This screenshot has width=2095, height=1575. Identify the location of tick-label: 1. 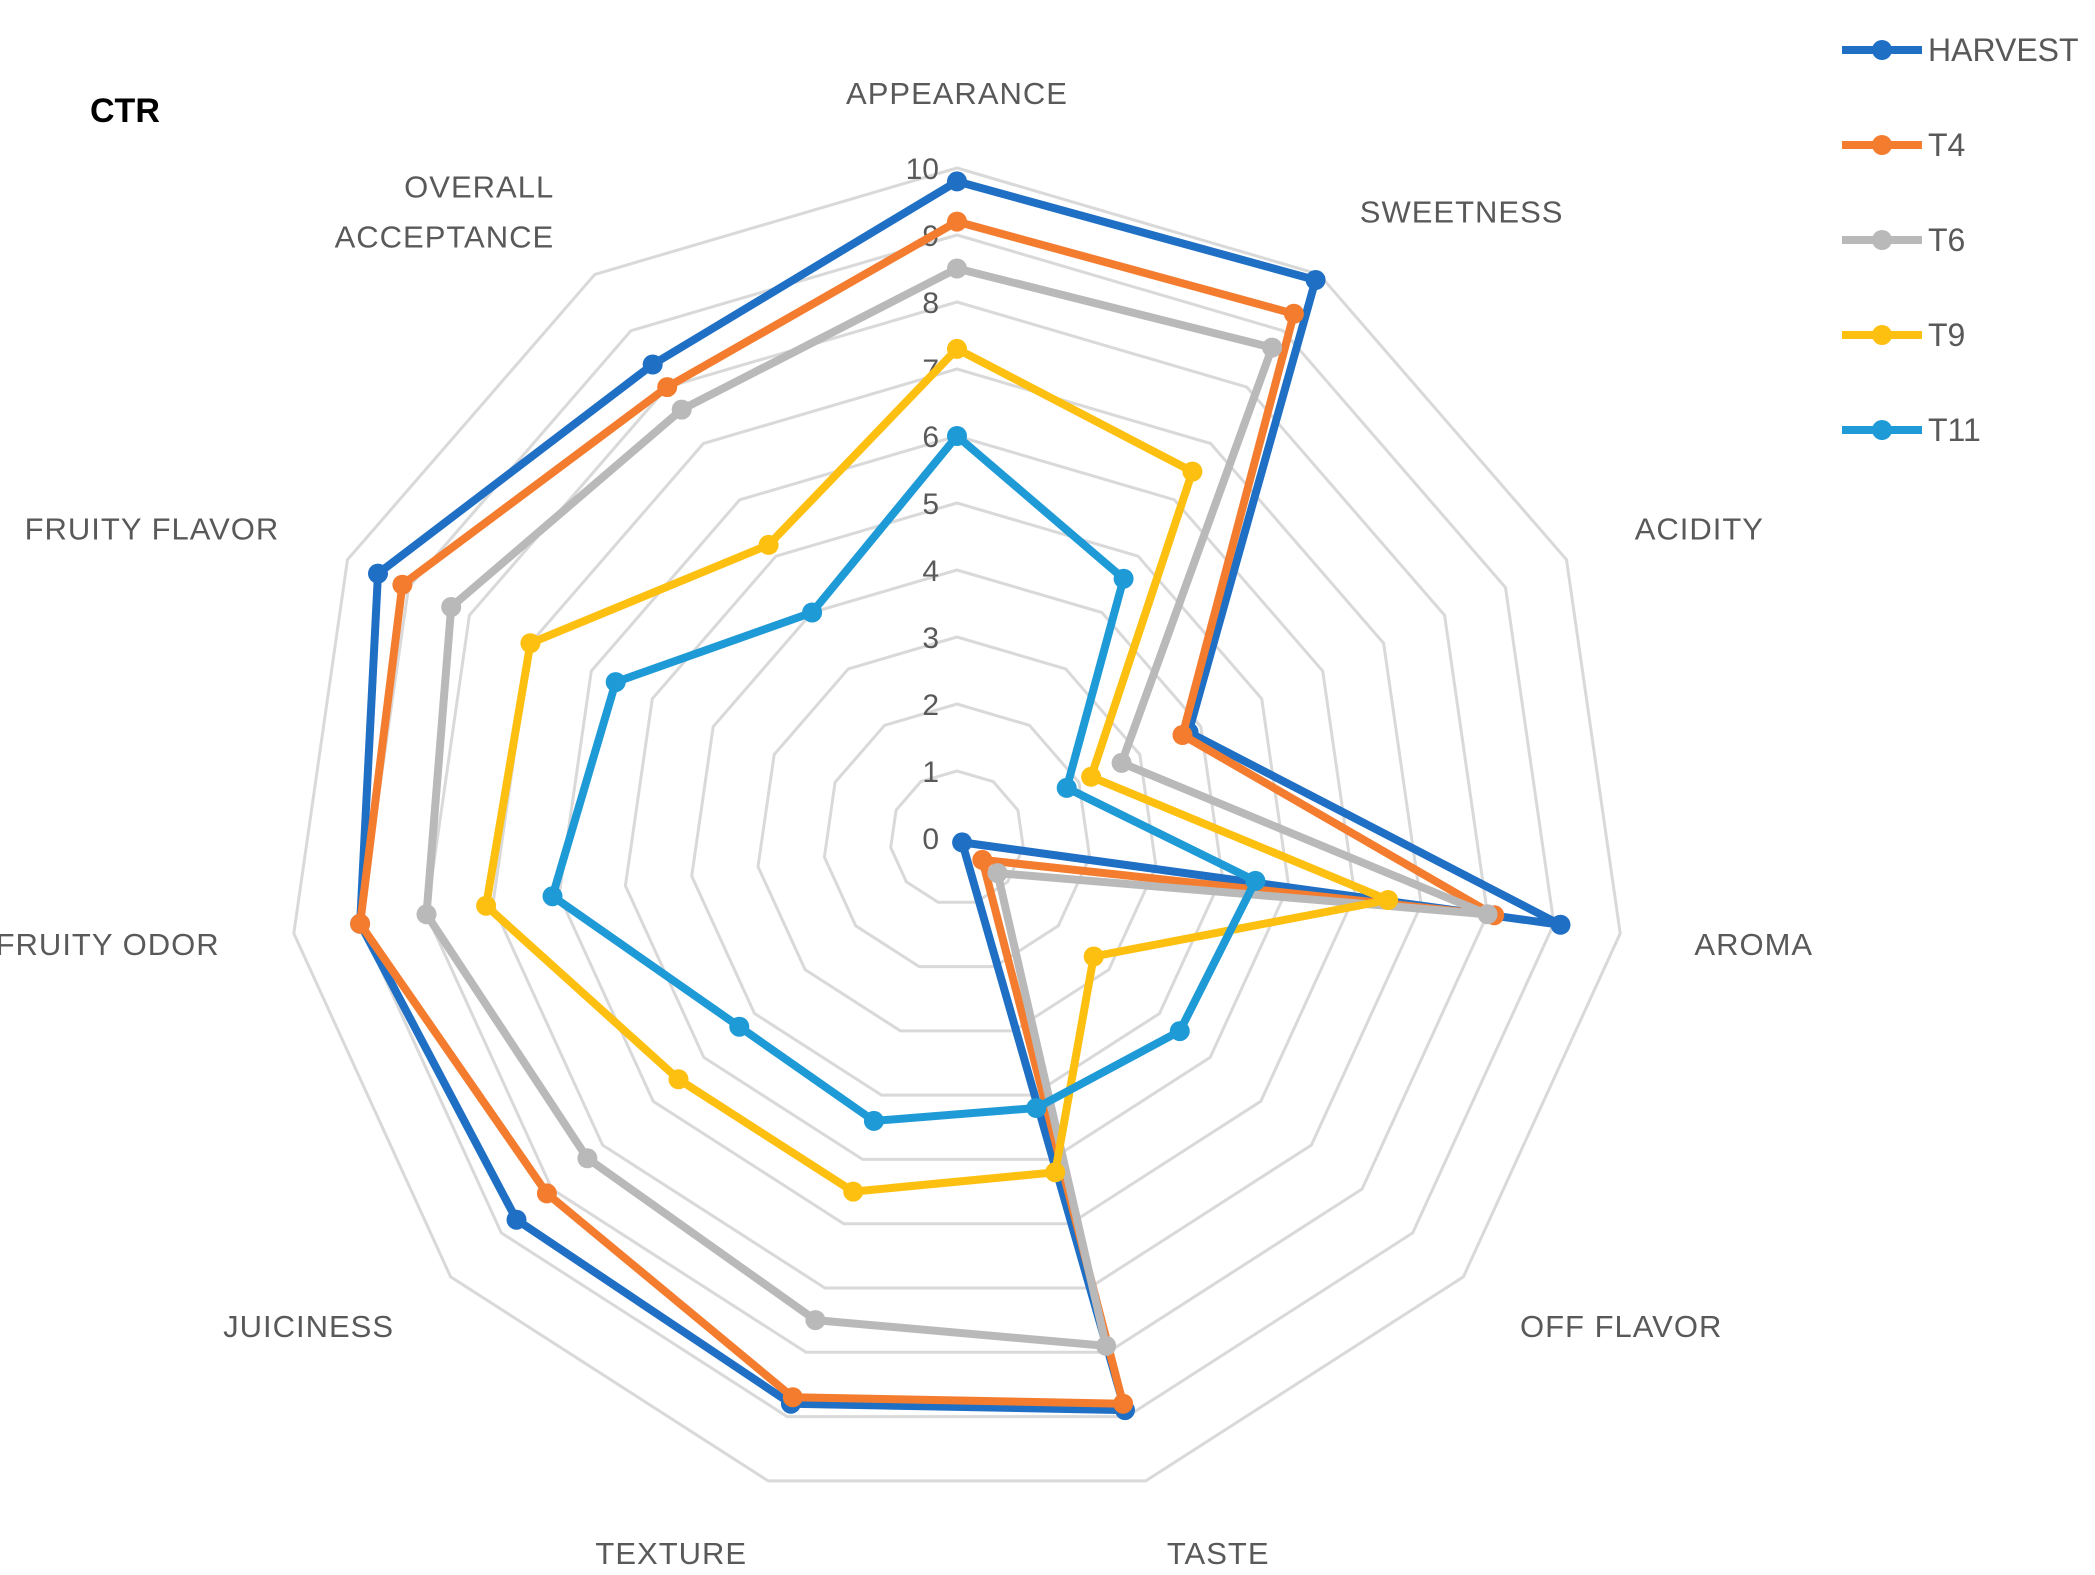
(930, 772).